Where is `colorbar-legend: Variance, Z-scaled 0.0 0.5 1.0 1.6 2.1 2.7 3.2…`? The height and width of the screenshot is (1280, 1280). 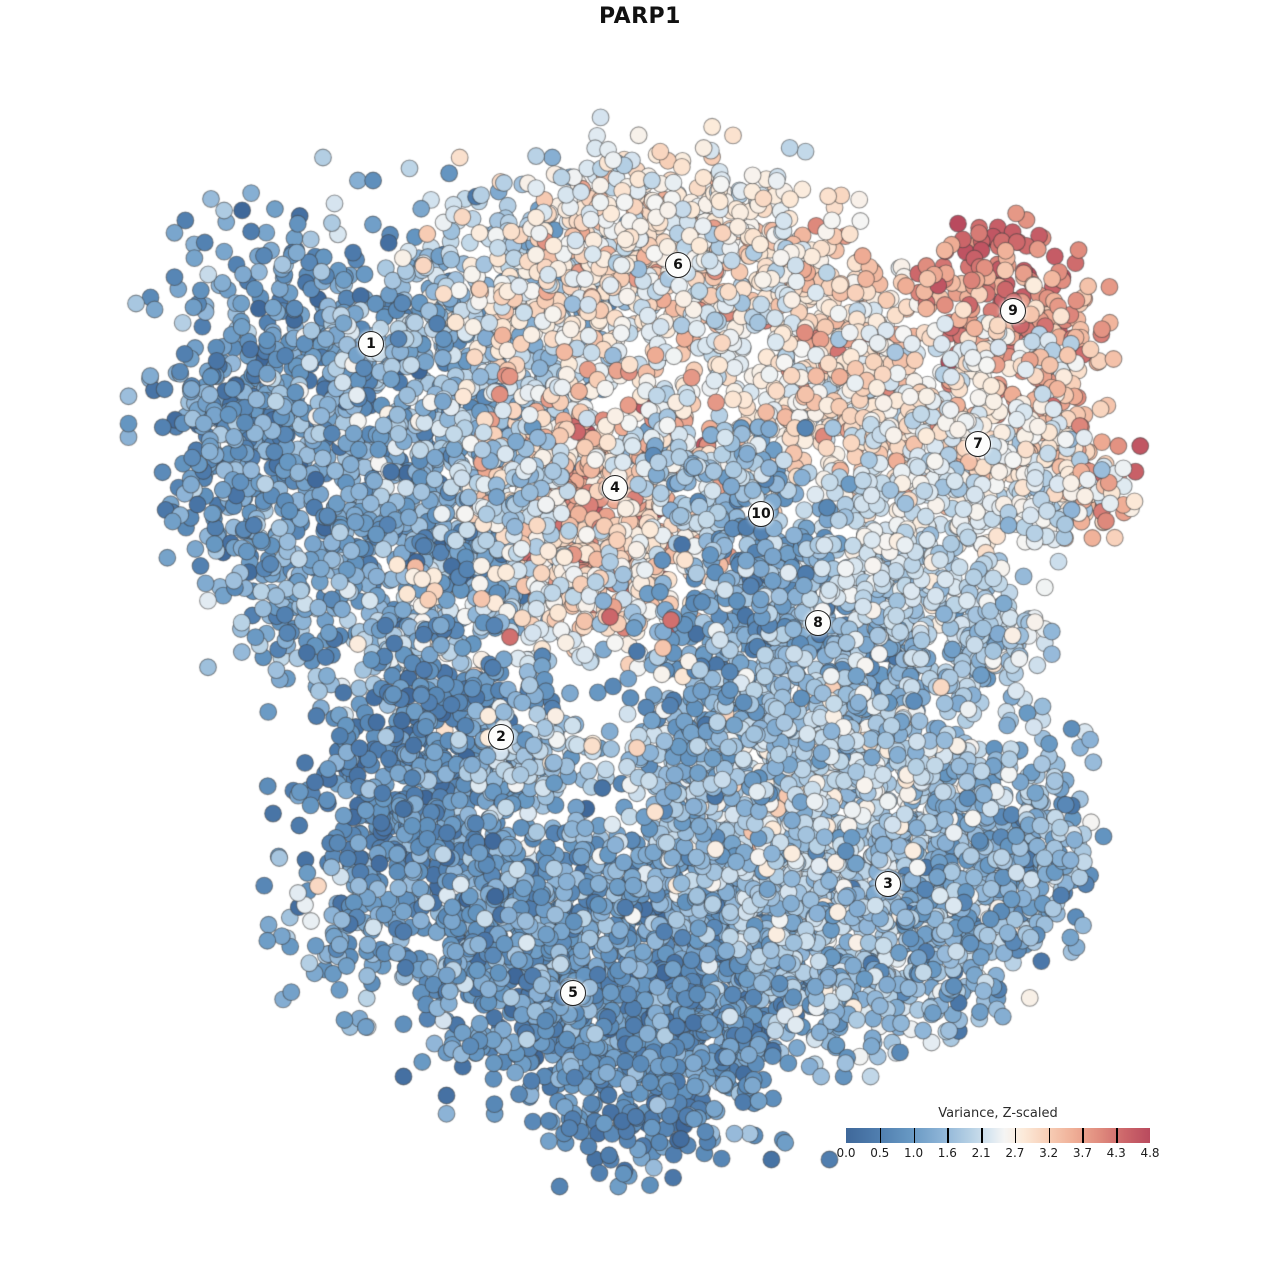
colorbar-legend: Variance, Z-scaled 0.0 0.5 1.0 1.6 2.1 2.7 3.2… is located at coordinates (997, 1135).